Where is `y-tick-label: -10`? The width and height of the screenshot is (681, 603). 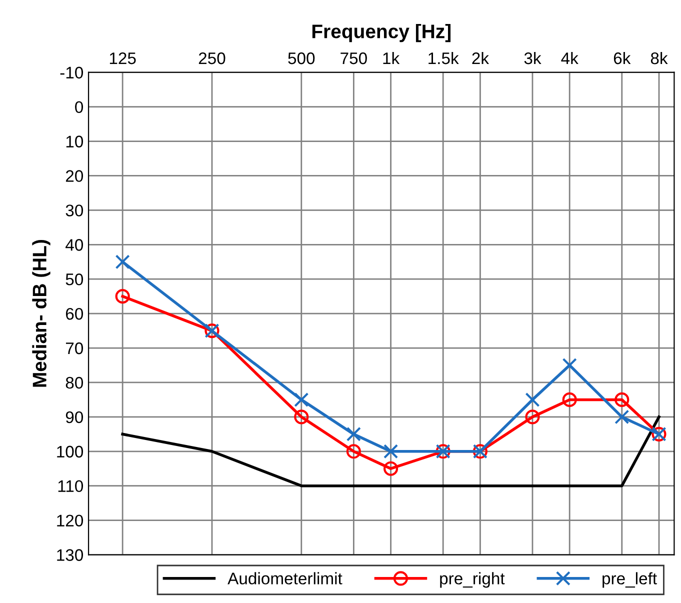 y-tick-label: -10 is located at coordinates (72, 72).